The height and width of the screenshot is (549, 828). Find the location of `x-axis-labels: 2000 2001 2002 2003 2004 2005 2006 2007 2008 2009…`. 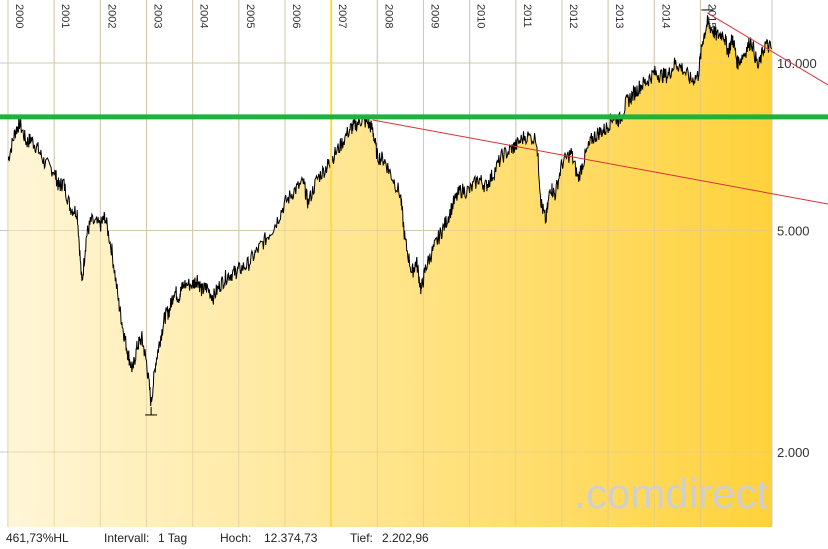

x-axis-labels: 2000 2001 2002 2003 2004 2005 2006 2007 2008 2009… is located at coordinates (365, 16).